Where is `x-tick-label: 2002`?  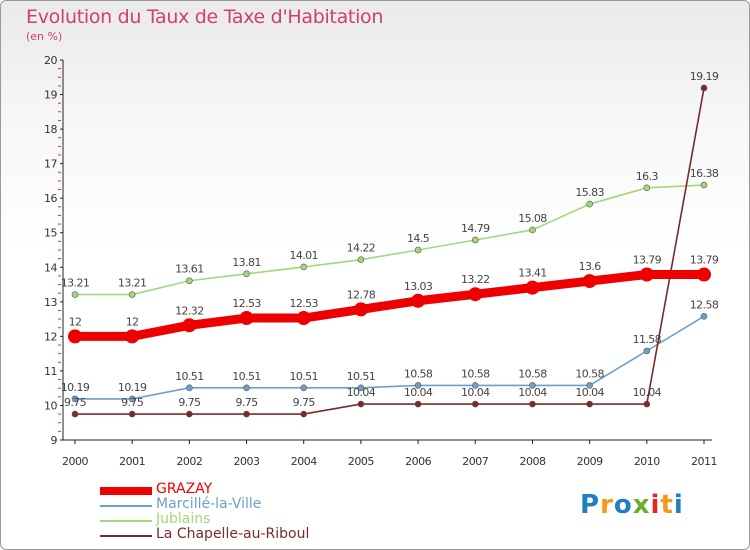 x-tick-label: 2002 is located at coordinates (189, 461).